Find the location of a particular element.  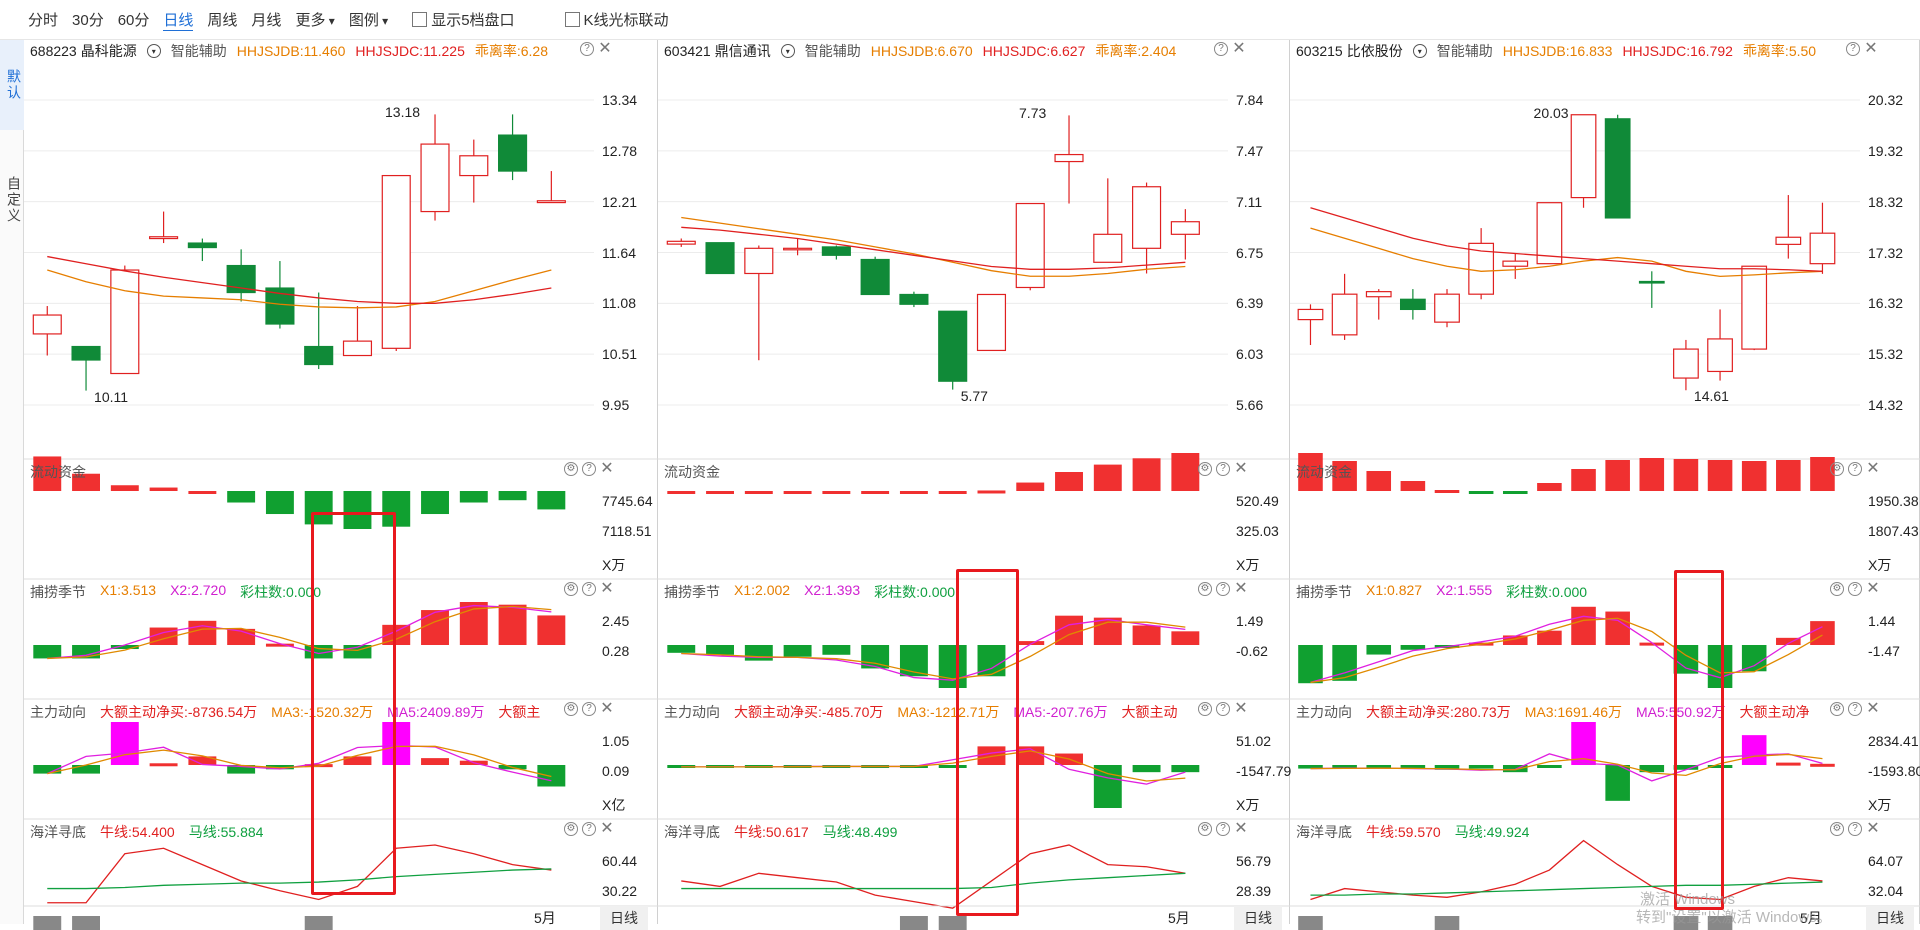

period-5: 月线 is located at coordinates (266, 20).